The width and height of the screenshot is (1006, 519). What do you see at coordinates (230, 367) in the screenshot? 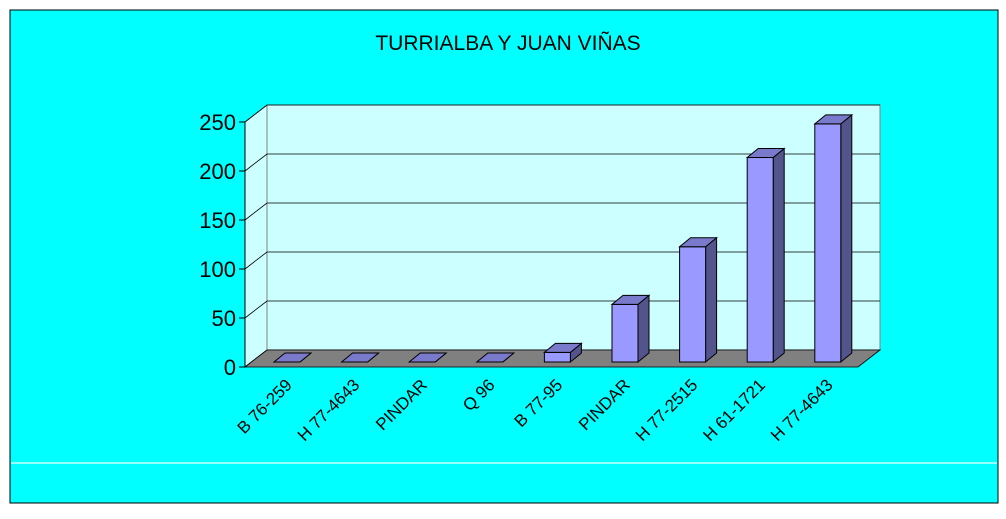
I see `y-tick-label: 0` at bounding box center [230, 367].